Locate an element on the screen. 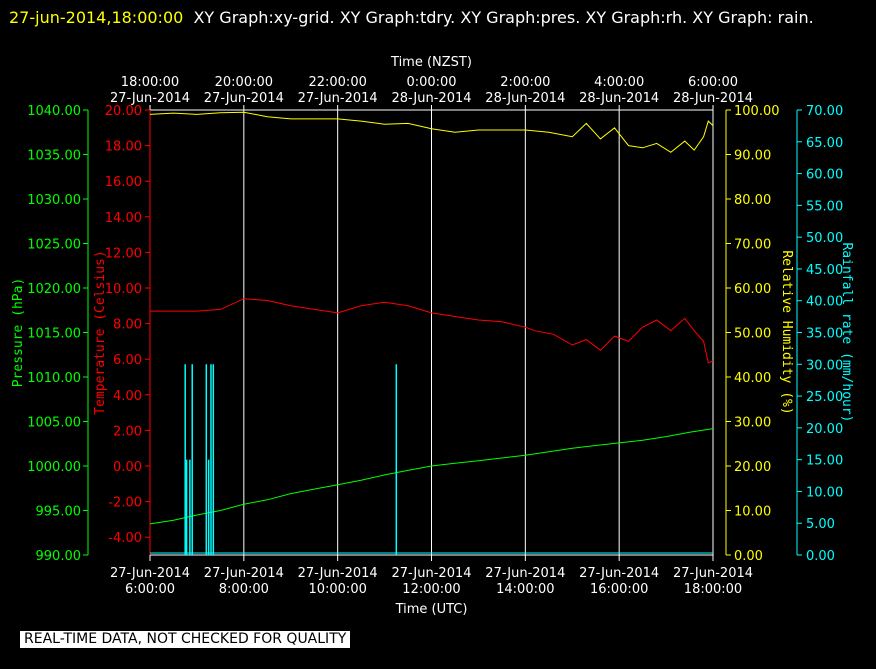  temperature-axis-title: Temperature (Celsius) is located at coordinates (100, 332).